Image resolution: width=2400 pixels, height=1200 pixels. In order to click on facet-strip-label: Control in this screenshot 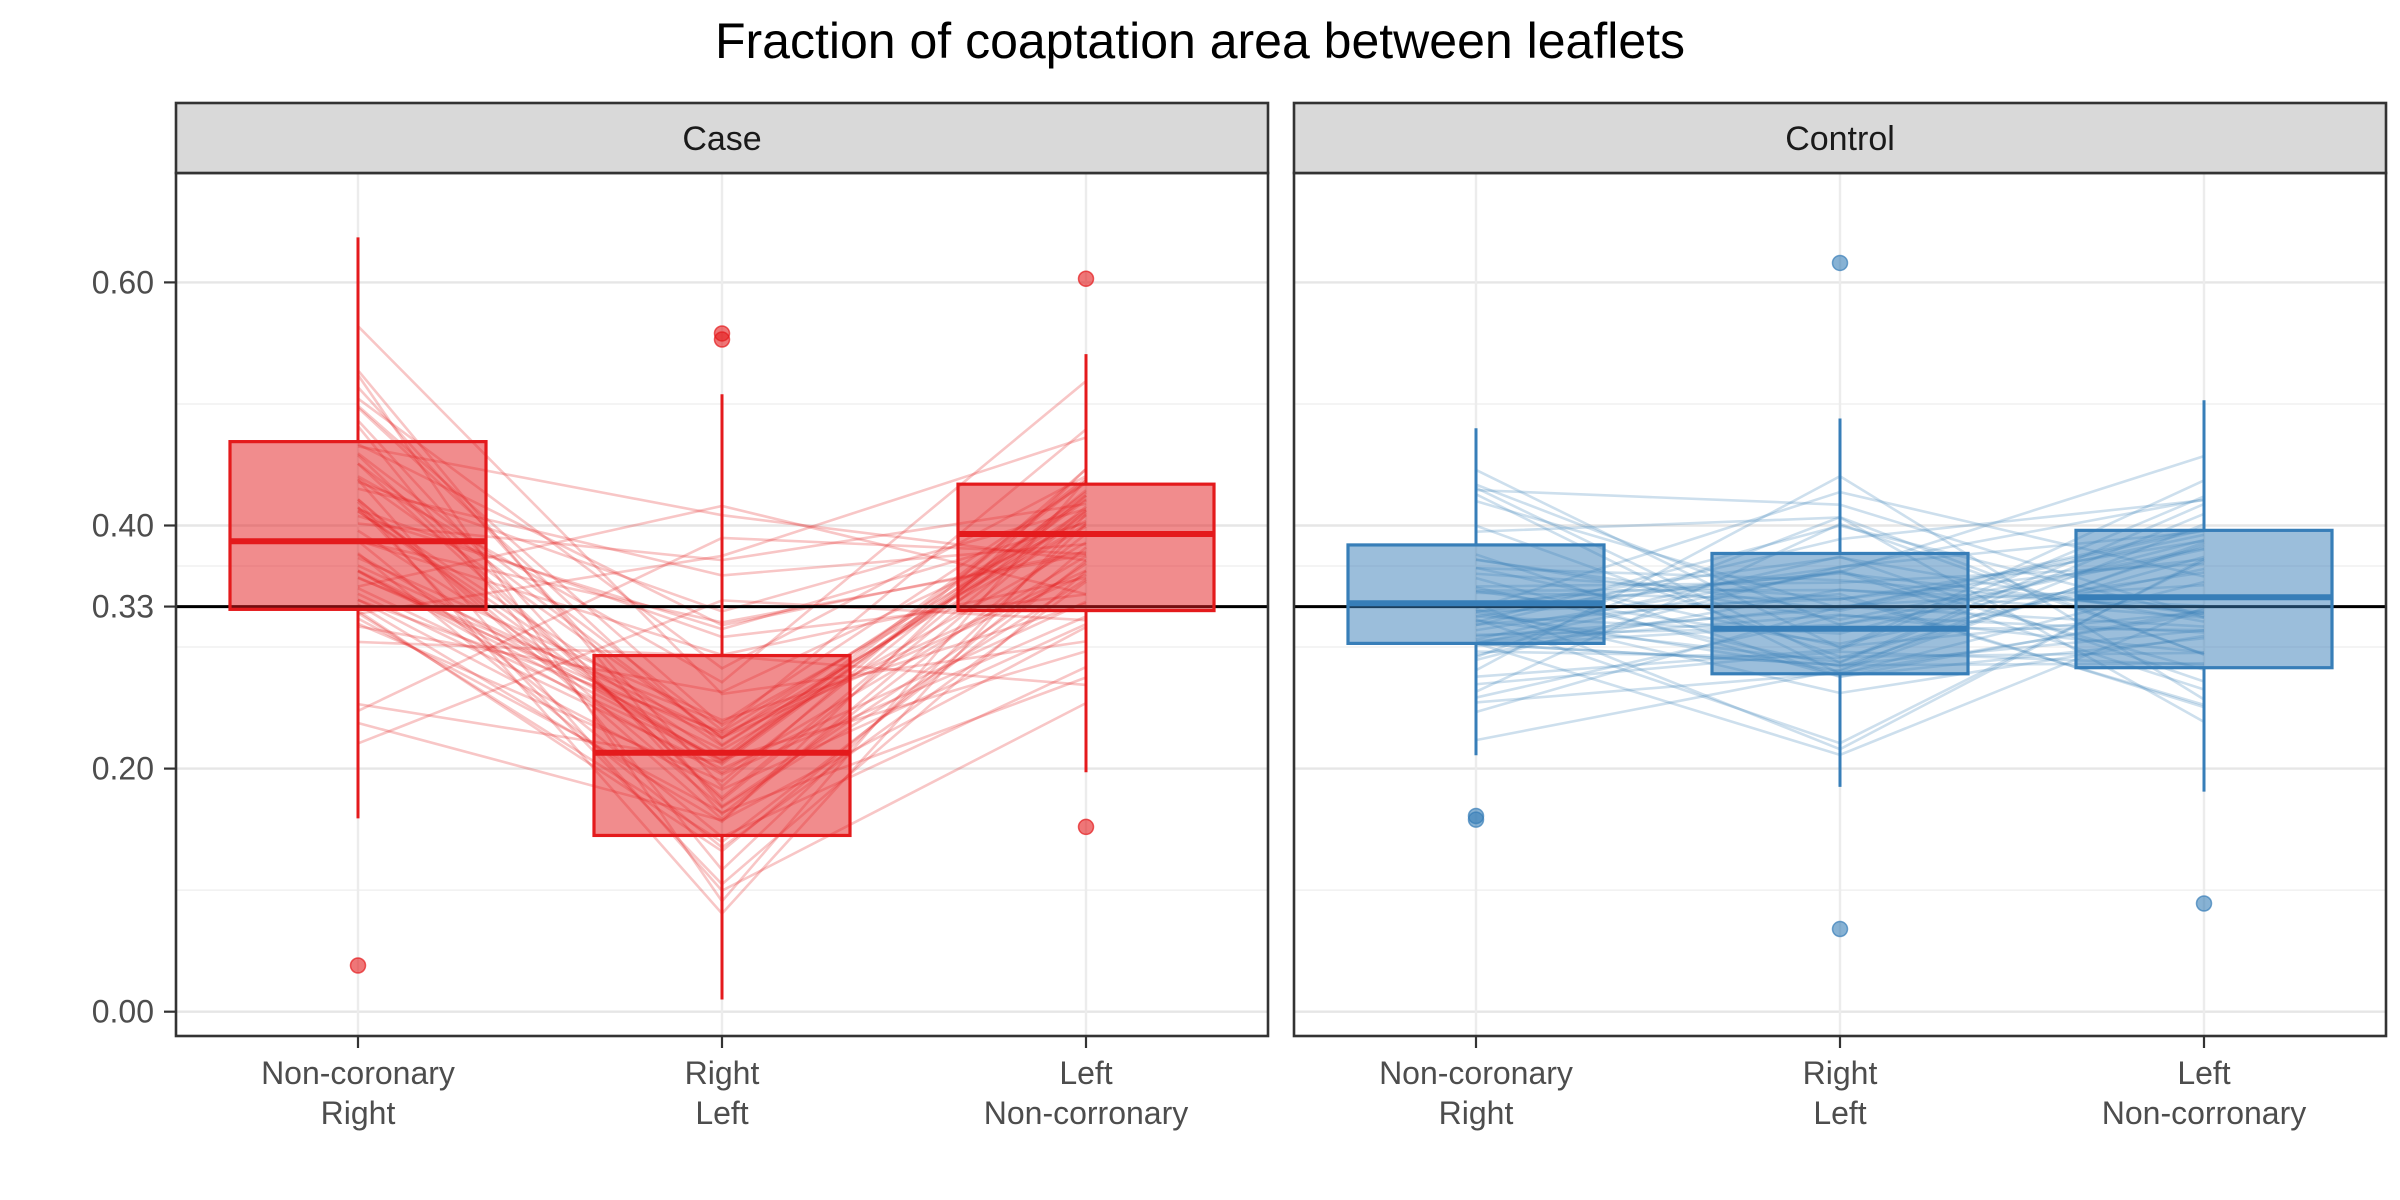, I will do `click(1840, 139)`.